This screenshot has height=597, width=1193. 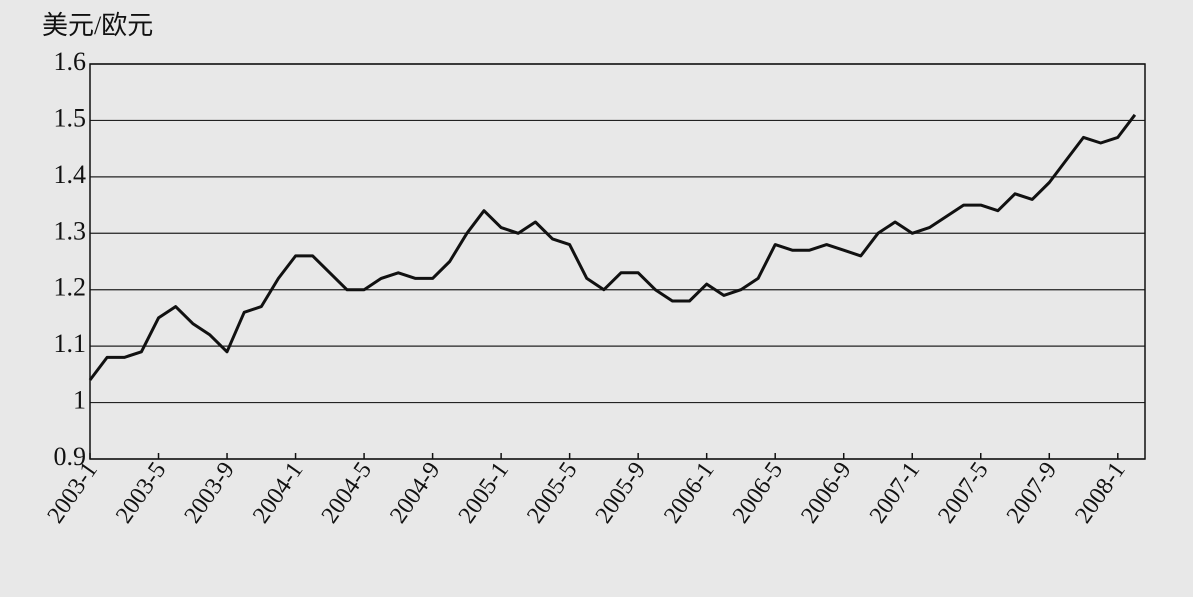 I want to click on x-tick-label: 2004-9, so click(x=415, y=493).